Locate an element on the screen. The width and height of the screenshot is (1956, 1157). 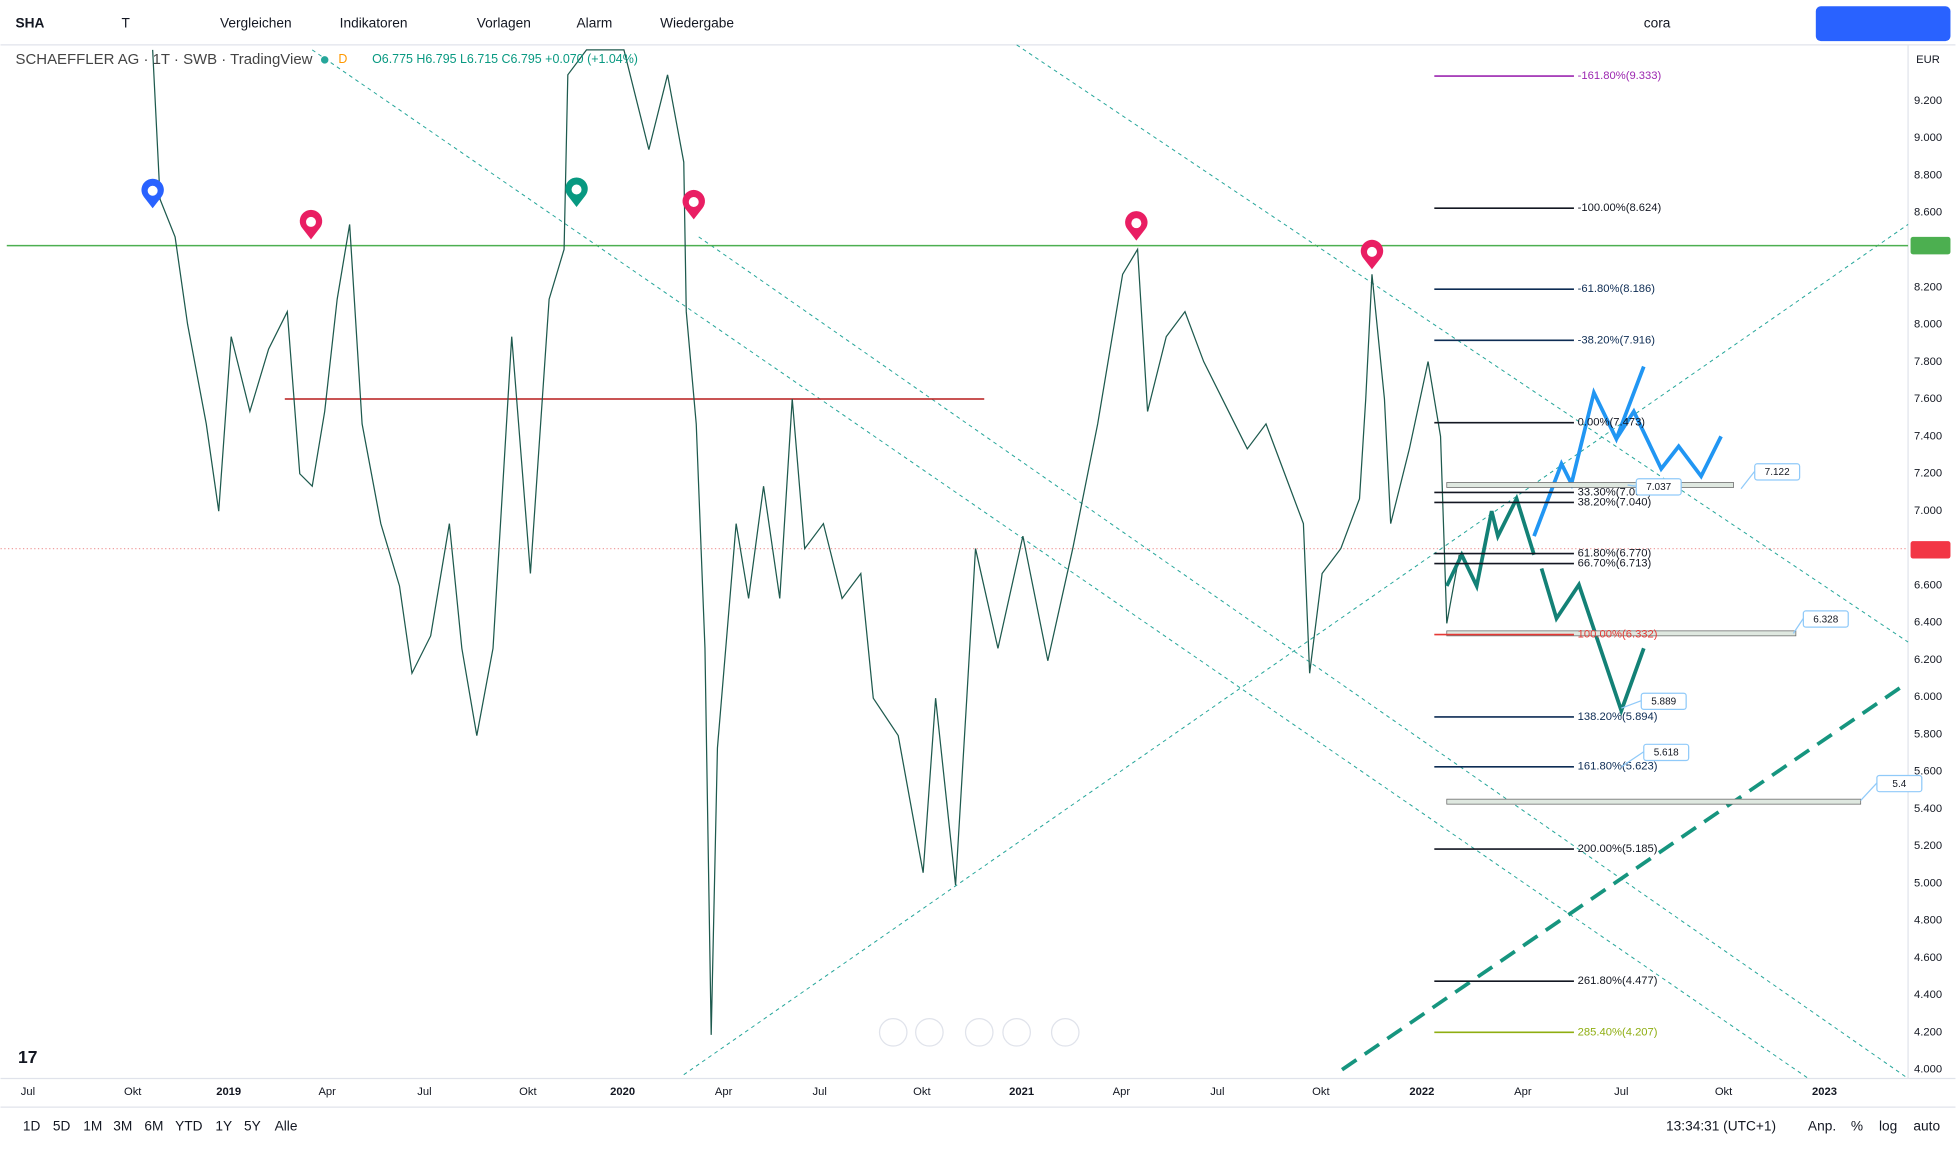
axis-option: log is located at coordinates (1888, 1126).